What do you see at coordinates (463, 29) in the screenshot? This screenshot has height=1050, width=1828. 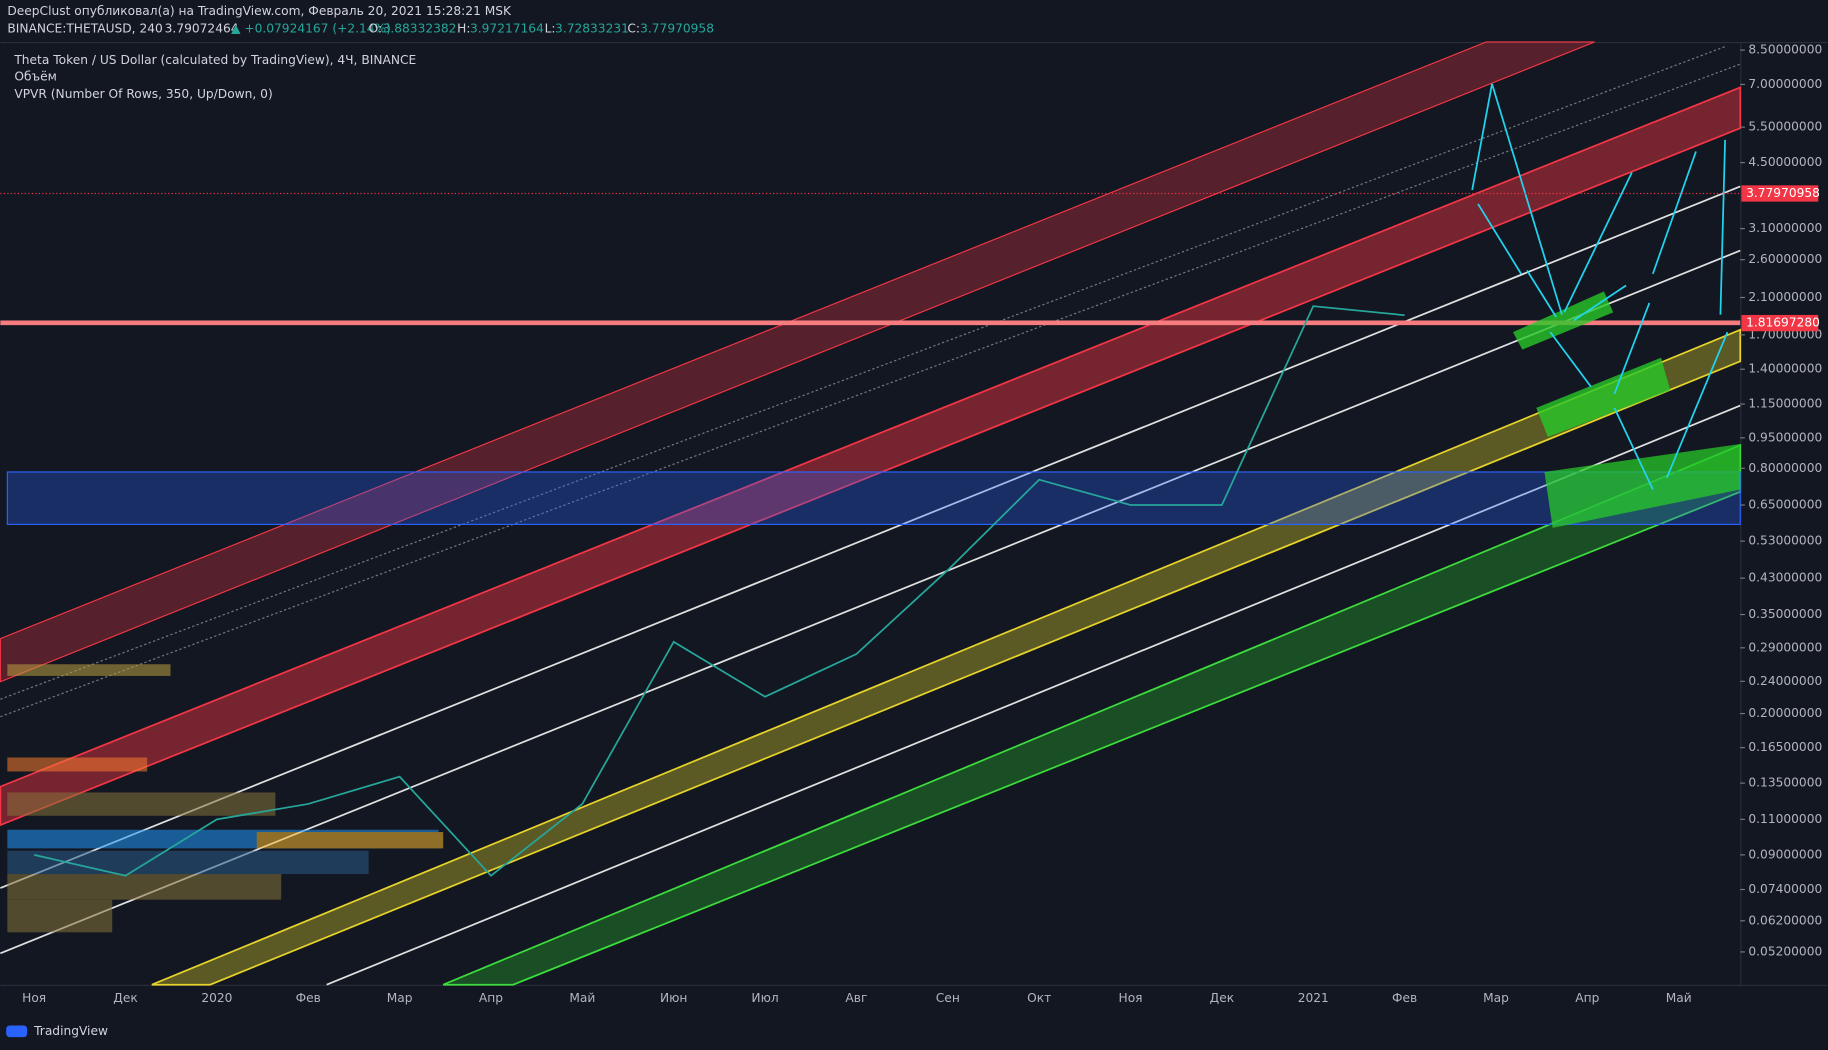 I see `h-label: H:` at bounding box center [463, 29].